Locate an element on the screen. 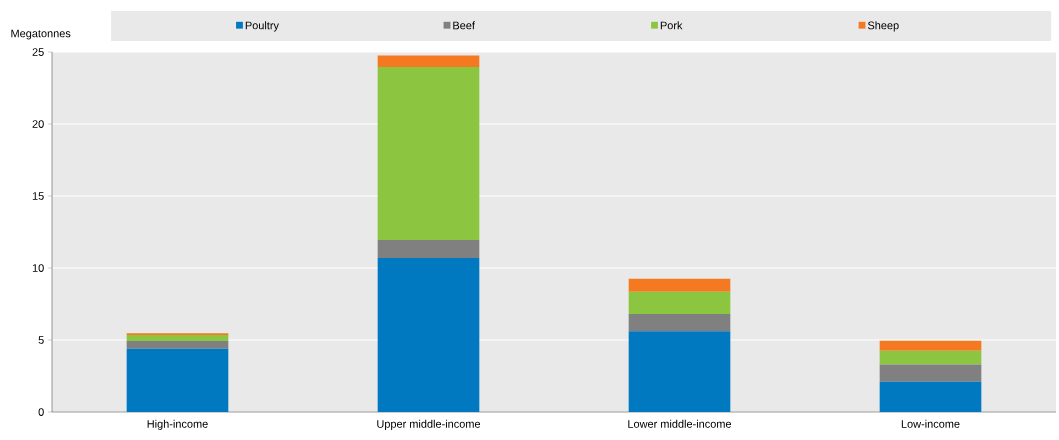  legend-label: Poultry is located at coordinates (262, 26).